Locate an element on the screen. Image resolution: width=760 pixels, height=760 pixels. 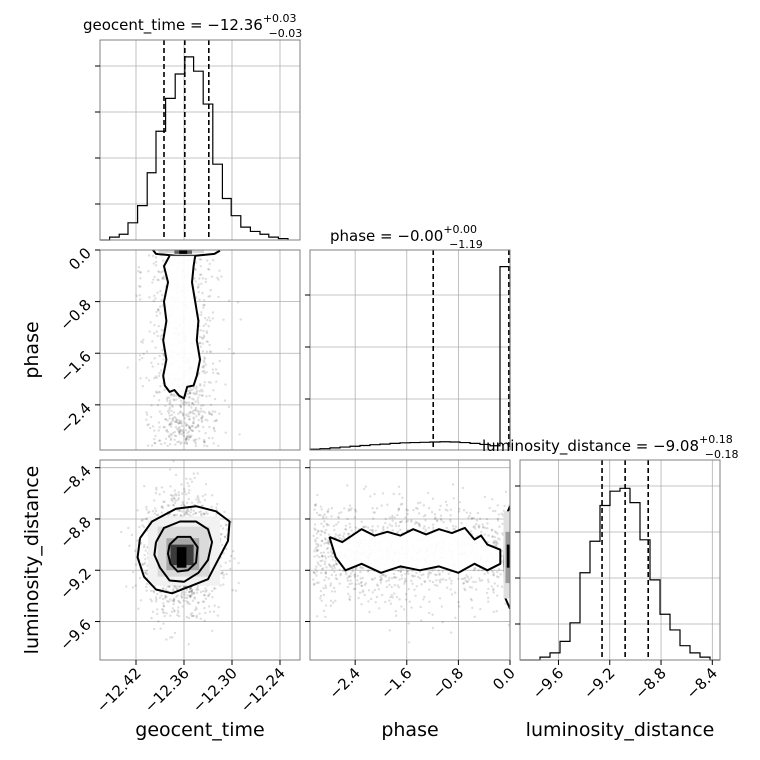
title-geocent-time-value: −12.36 is located at coordinates (235, 25).